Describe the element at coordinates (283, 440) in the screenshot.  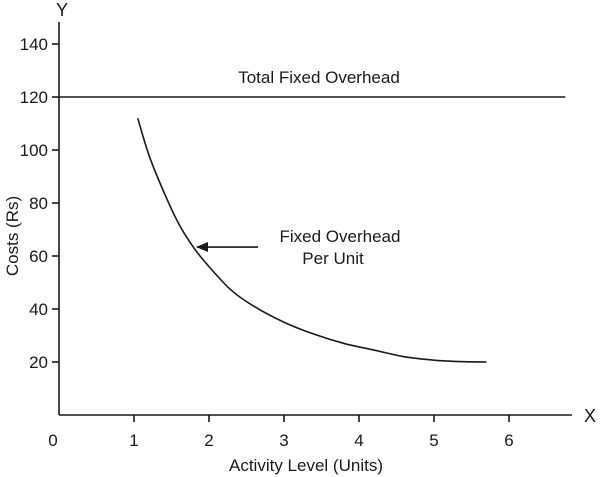
I see `x-tick-label-3: 3` at that location.